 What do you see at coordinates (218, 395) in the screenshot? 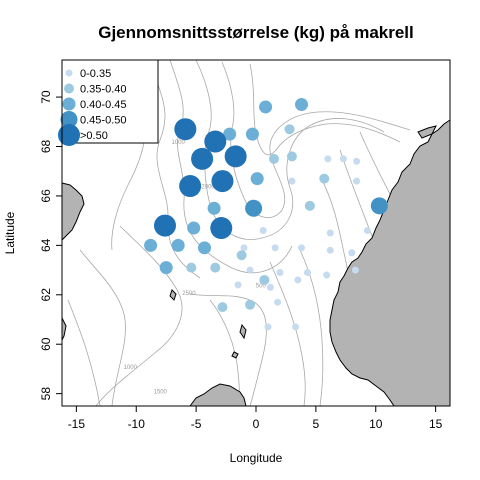
I see `scotland-landmass` at bounding box center [218, 395].